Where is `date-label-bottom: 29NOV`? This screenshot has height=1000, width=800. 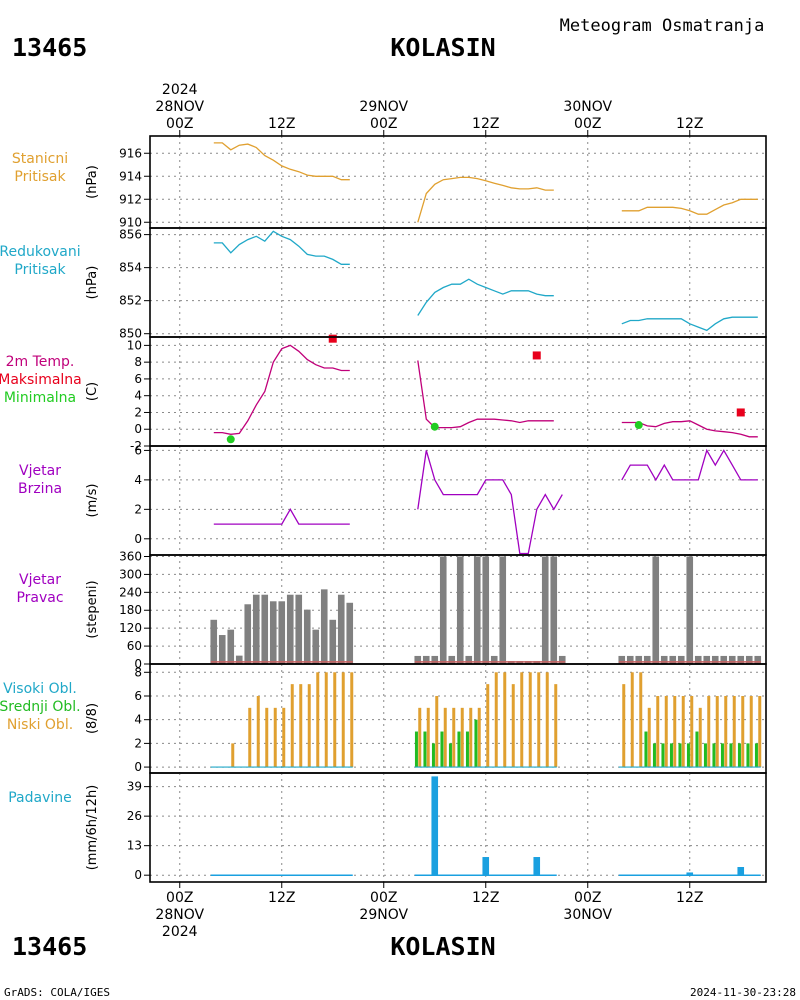
date-label-bottom: 29NOV is located at coordinates (383, 915).